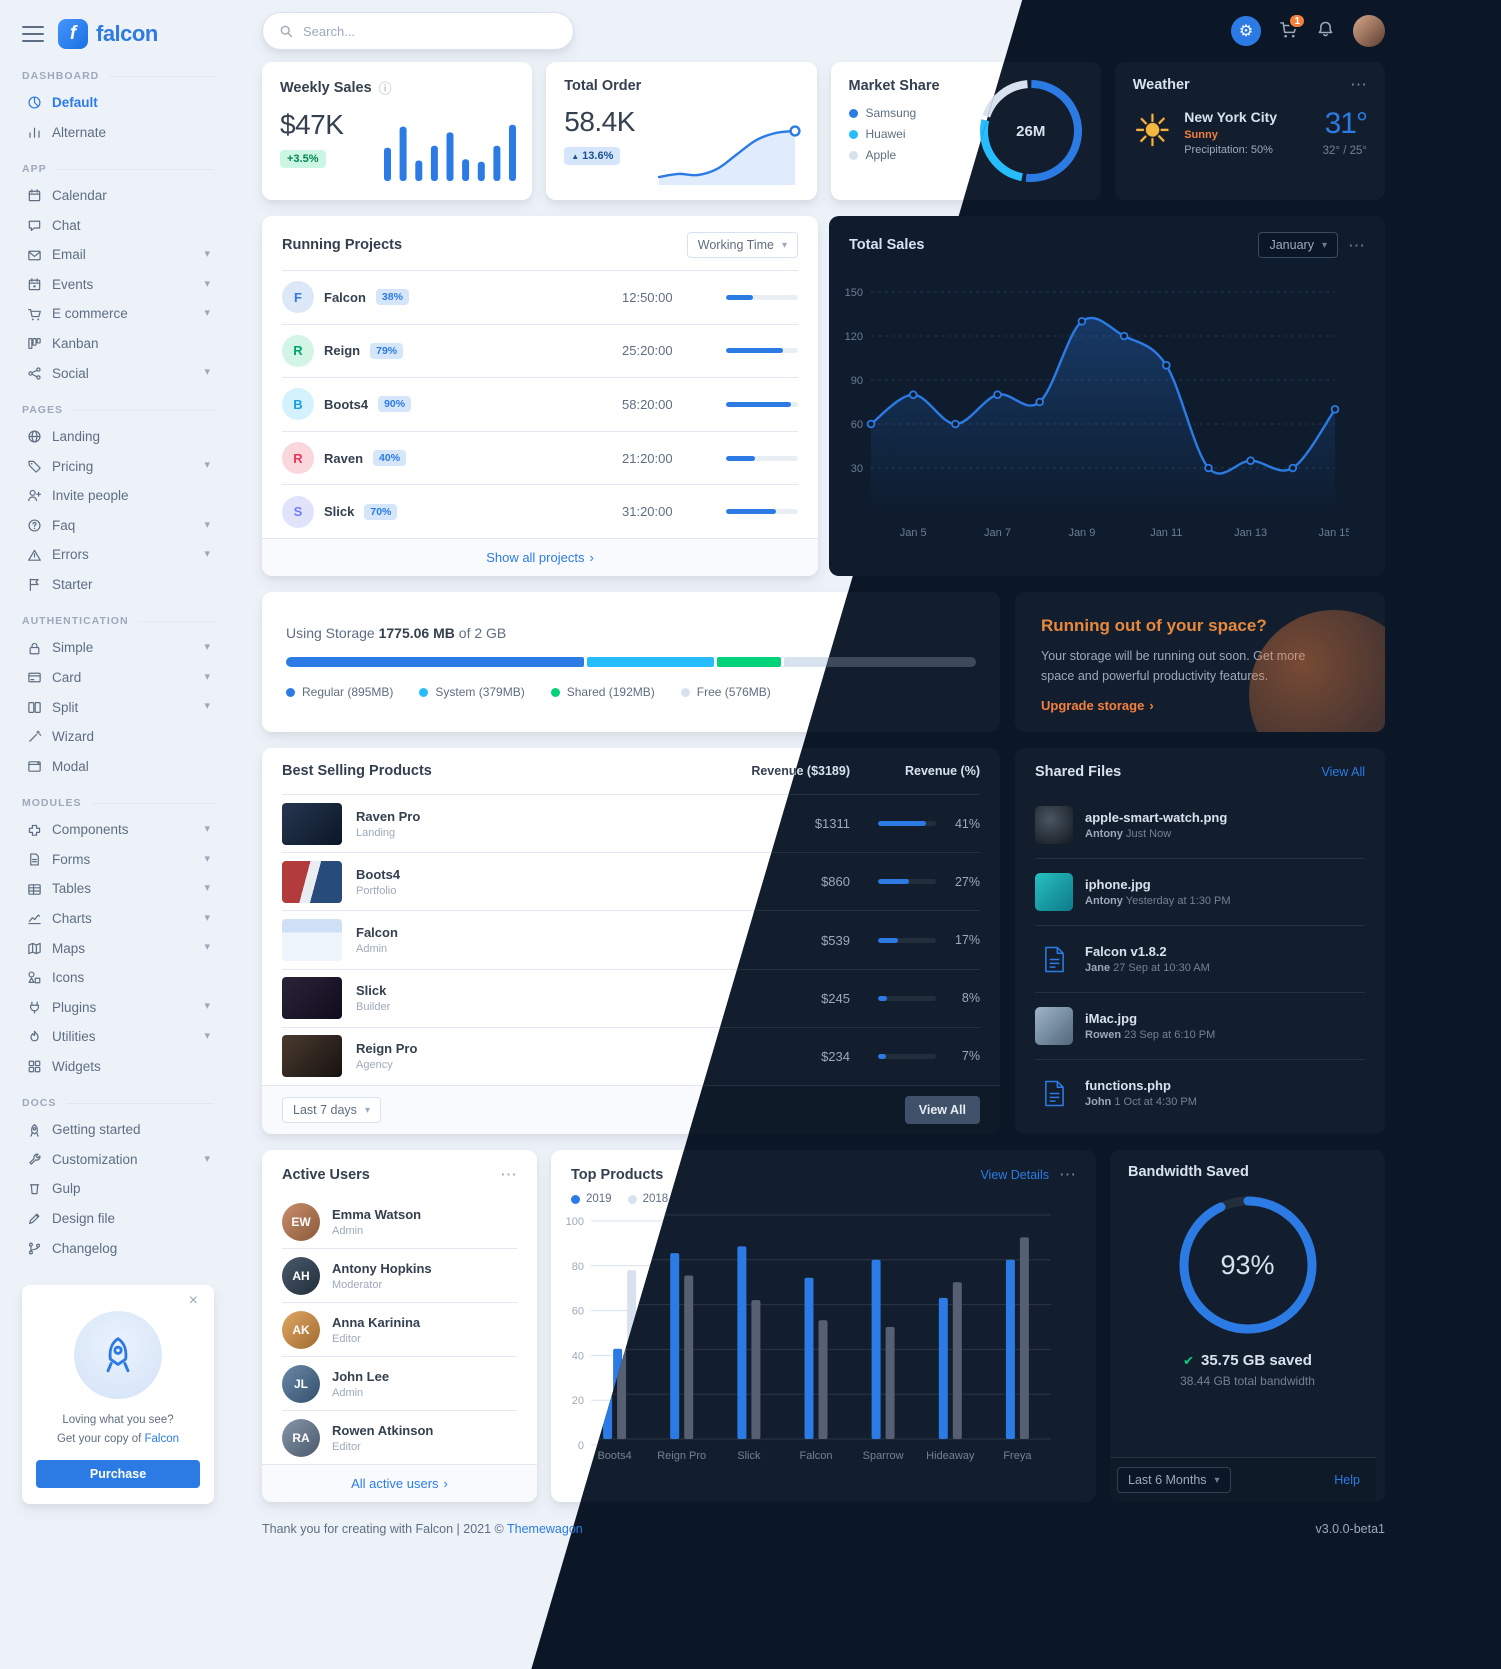  Describe the element at coordinates (1156, 817) in the screenshot. I see `file-name-link: apple-smart-watch.png` at that location.